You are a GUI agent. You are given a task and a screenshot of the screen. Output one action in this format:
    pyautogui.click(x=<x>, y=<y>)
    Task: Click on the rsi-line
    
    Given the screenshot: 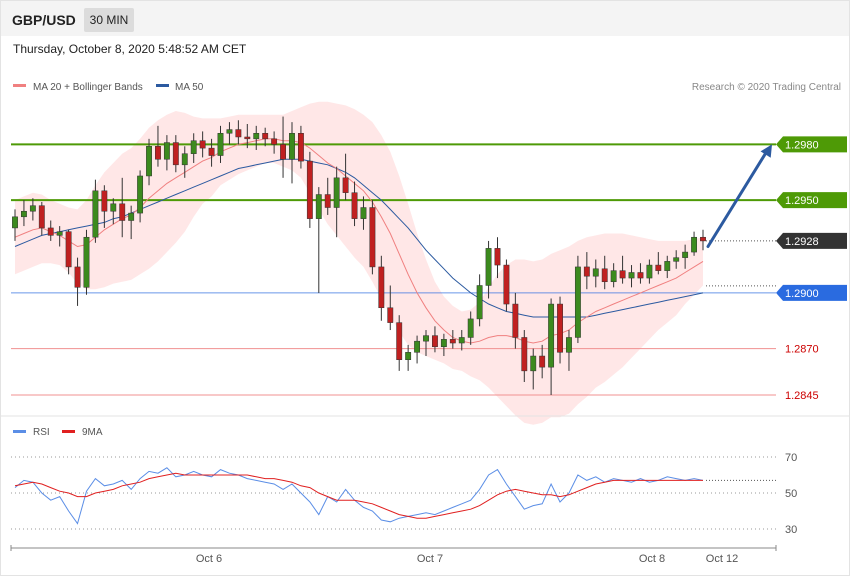 What is the action you would take?
    pyautogui.click(x=359, y=496)
    